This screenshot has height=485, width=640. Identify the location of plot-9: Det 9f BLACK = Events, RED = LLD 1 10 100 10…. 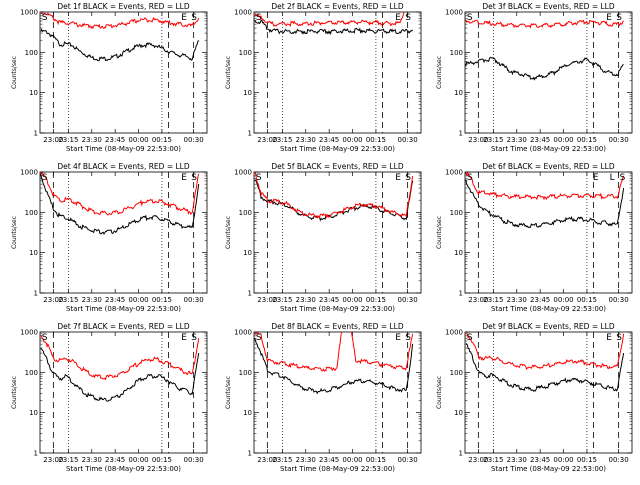
(534, 397).